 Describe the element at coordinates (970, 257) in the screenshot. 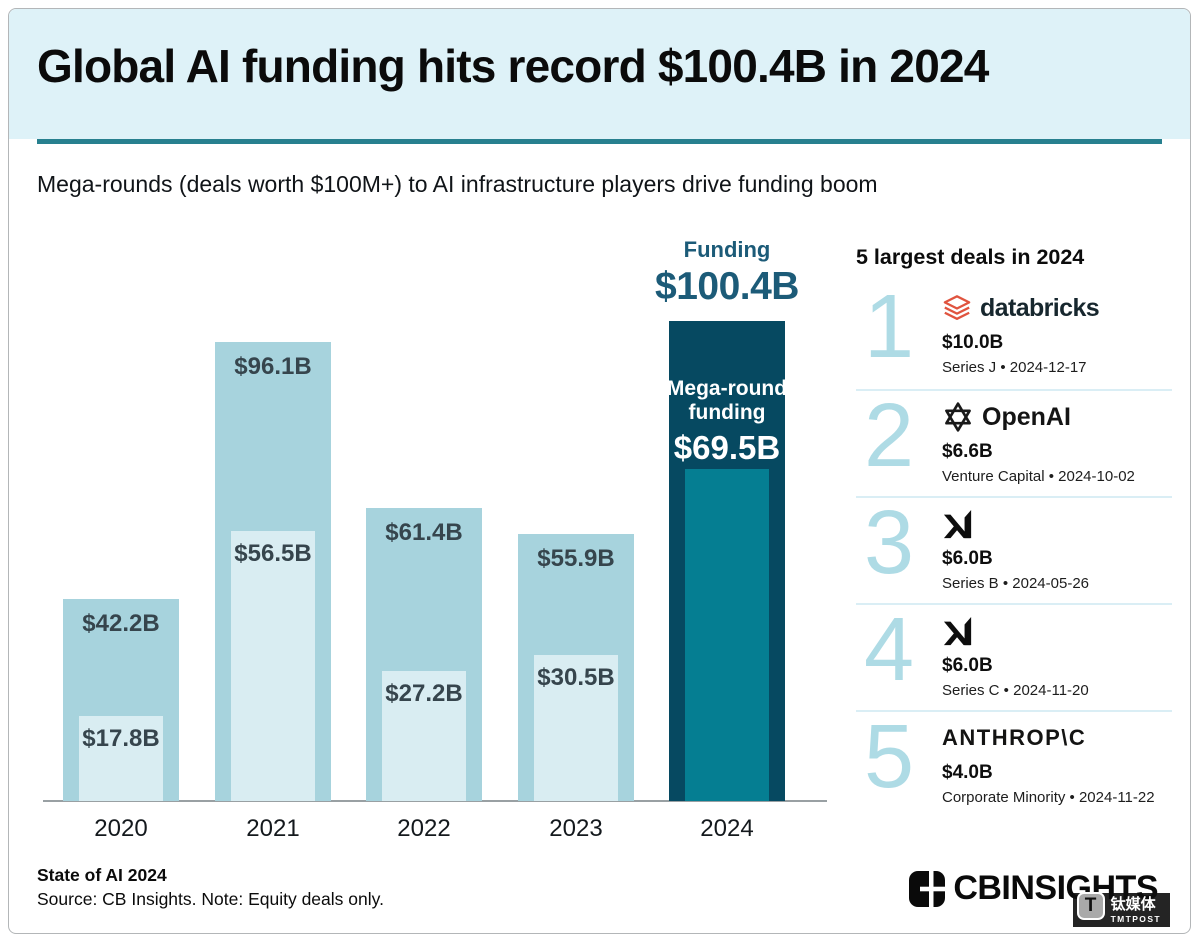

I see `deals-heading: 5 largest deals in 2024` at that location.